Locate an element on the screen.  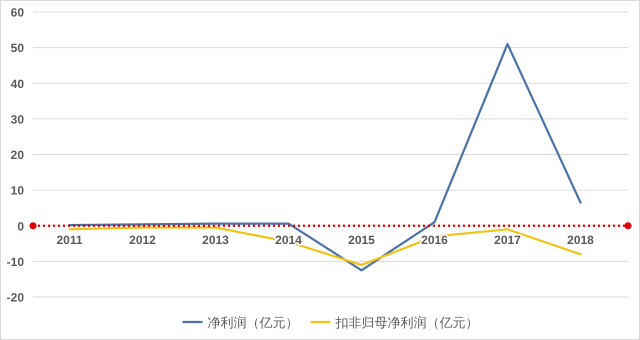
x-tick-label: 2015 is located at coordinates (362, 239).